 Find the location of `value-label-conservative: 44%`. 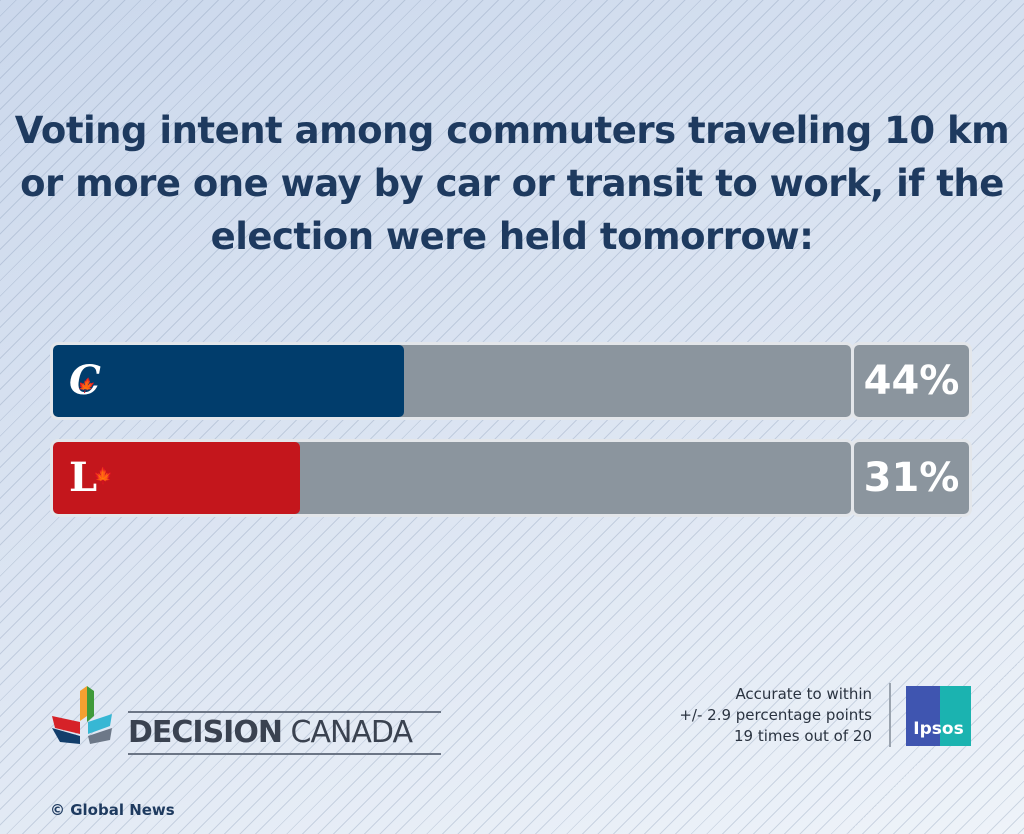

value-label-conservative: 44% is located at coordinates (911, 381).